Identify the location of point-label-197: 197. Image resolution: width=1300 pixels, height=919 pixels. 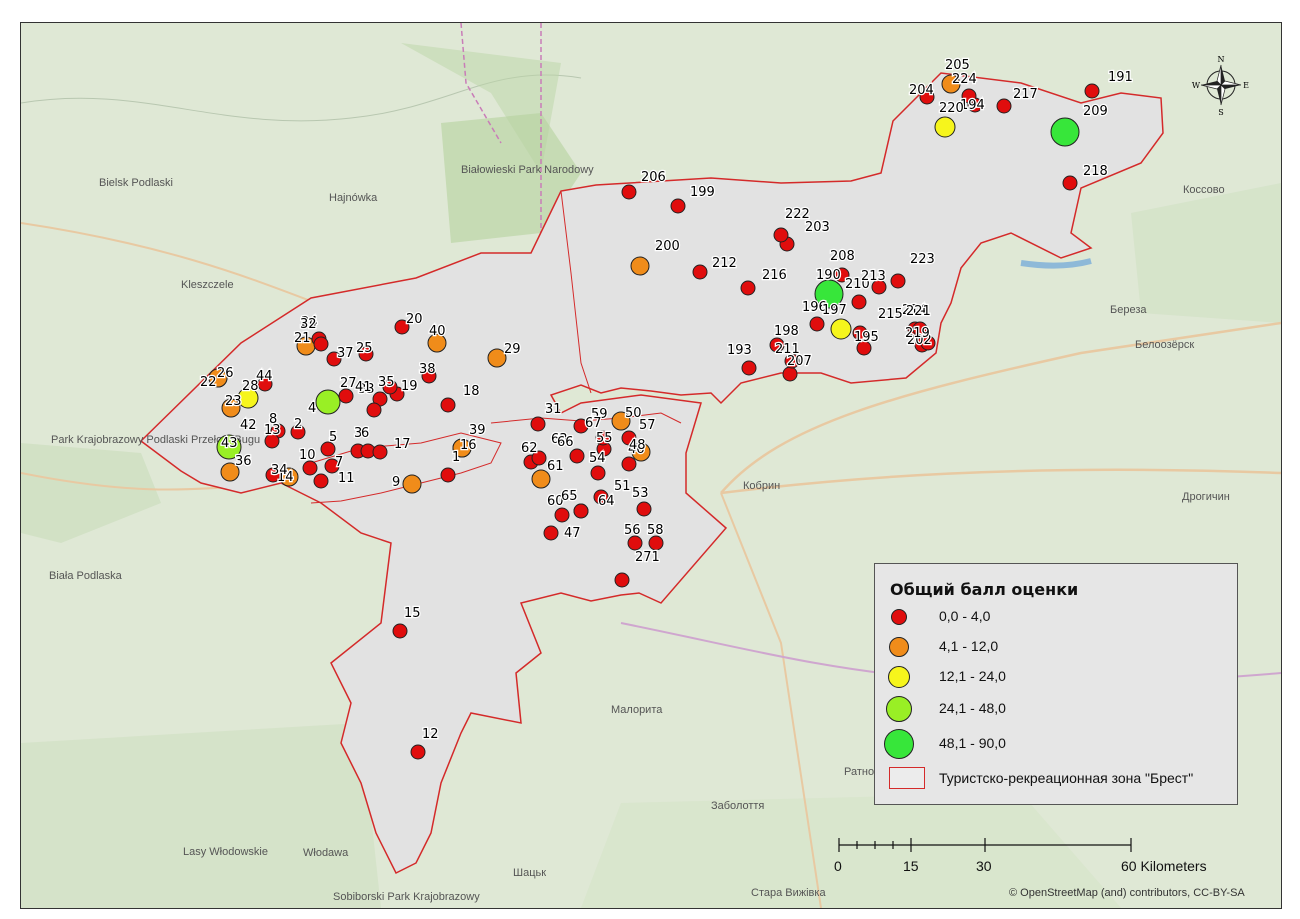
(834, 310).